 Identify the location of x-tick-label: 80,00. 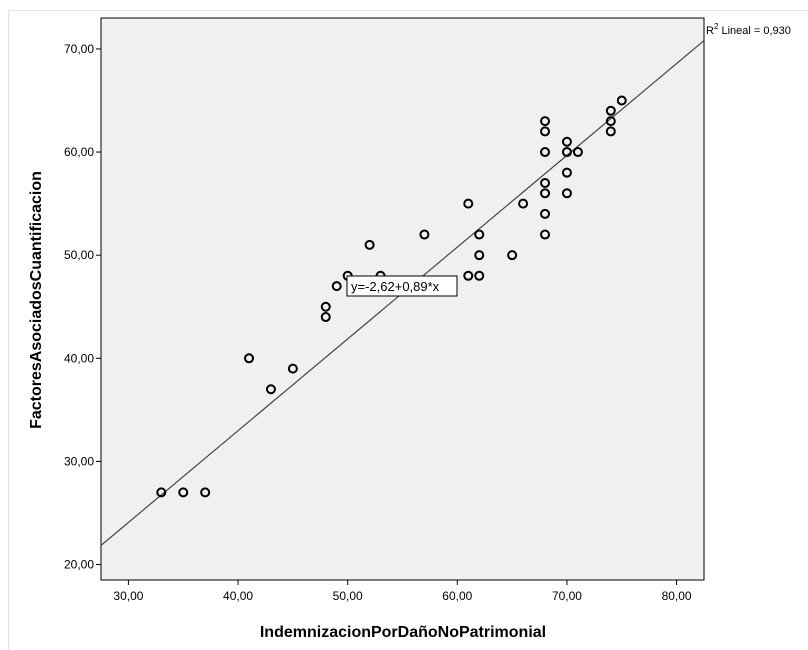
(677, 596).